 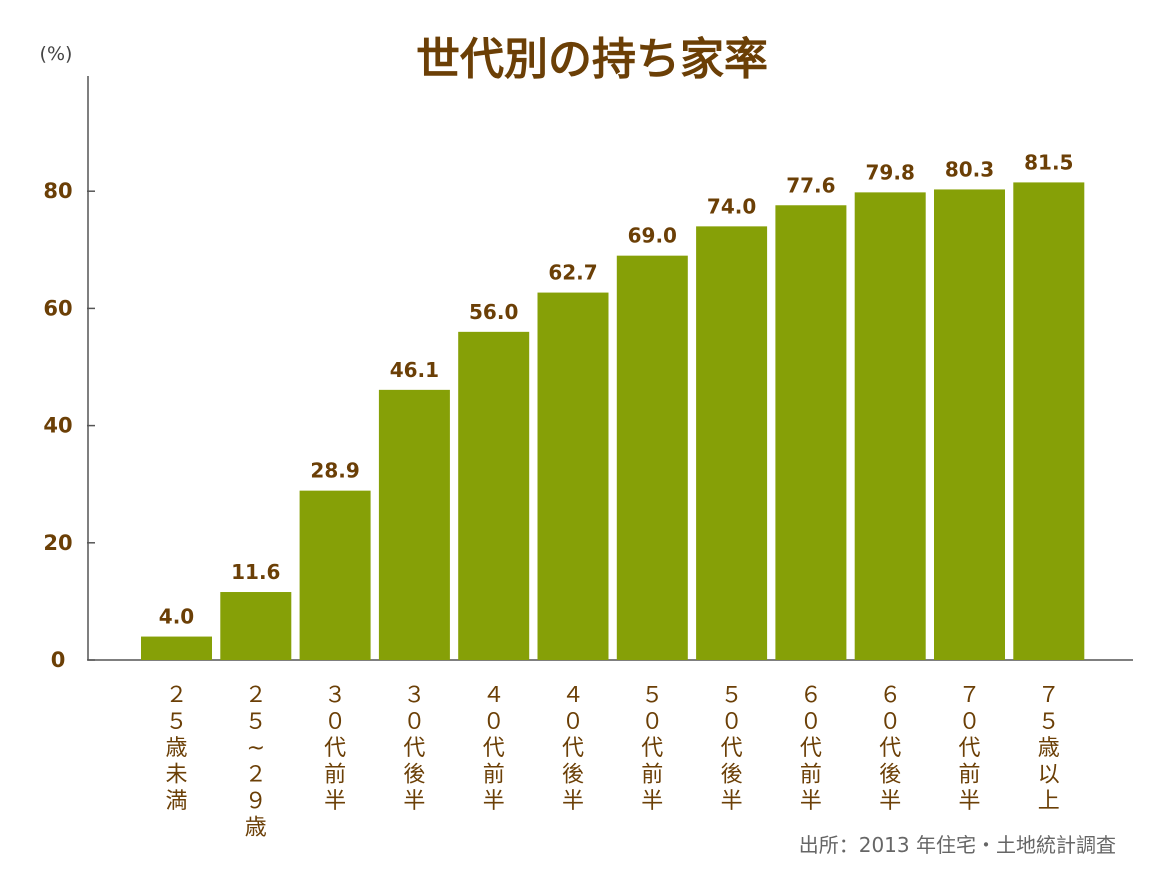 What do you see at coordinates (572, 273) in the screenshot?
I see `value-label: 62.7` at bounding box center [572, 273].